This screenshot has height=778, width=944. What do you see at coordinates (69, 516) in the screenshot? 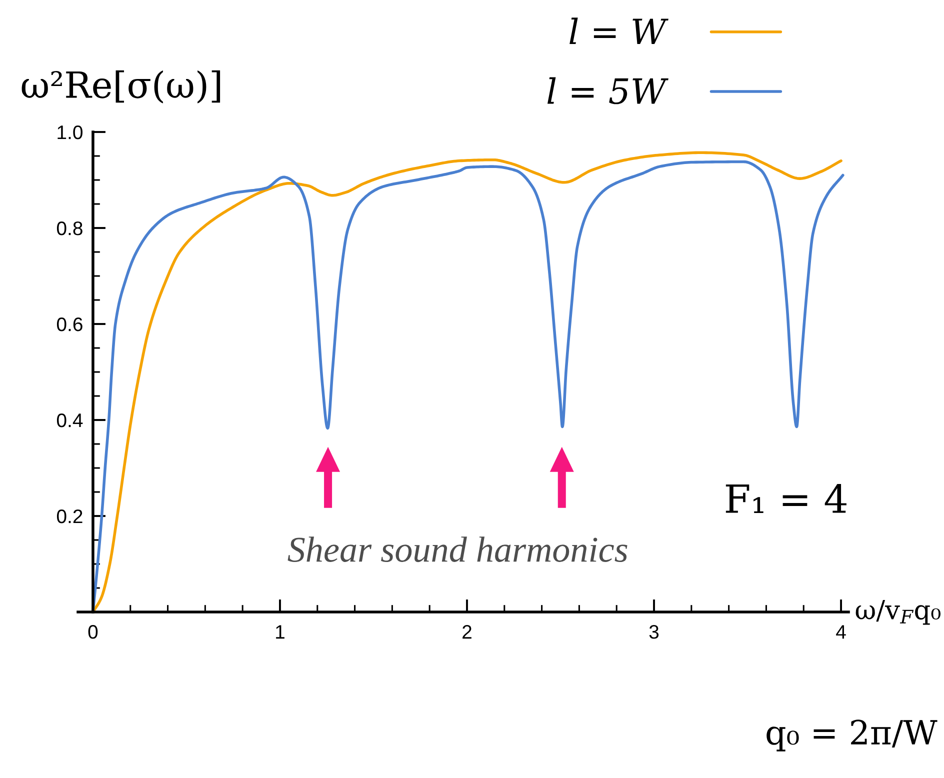
I see `y-tick-label: 0.2` at bounding box center [69, 516].